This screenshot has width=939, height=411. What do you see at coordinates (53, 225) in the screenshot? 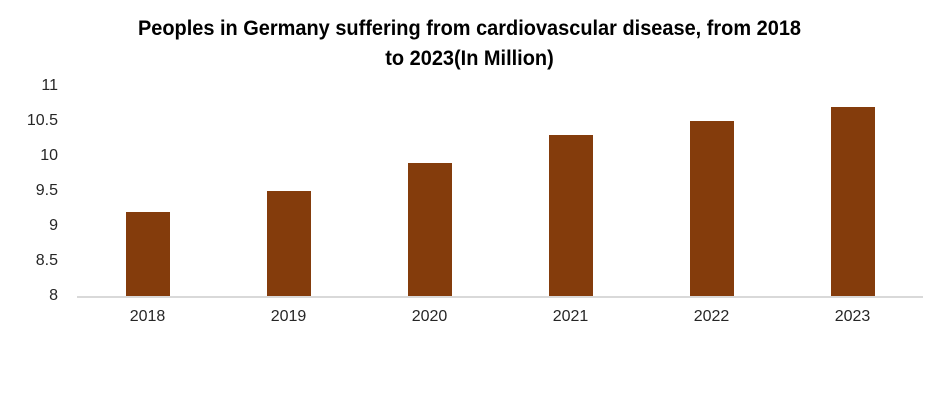
I see `y-axis-tick-label: 9` at bounding box center [53, 225].